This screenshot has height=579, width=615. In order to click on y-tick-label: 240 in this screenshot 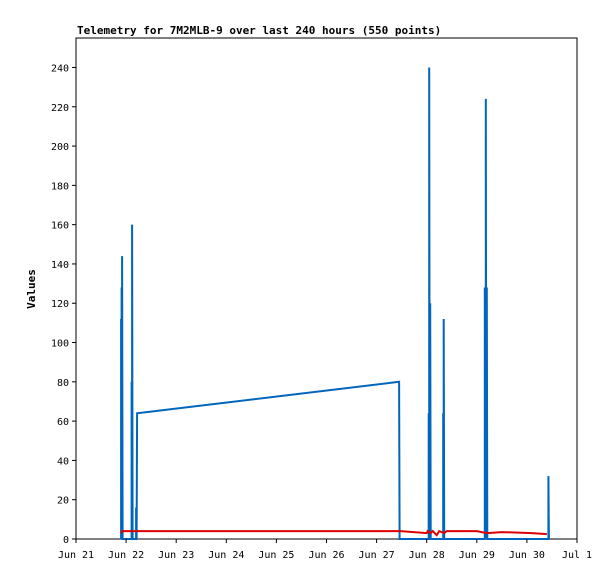, I will do `click(60, 68)`.